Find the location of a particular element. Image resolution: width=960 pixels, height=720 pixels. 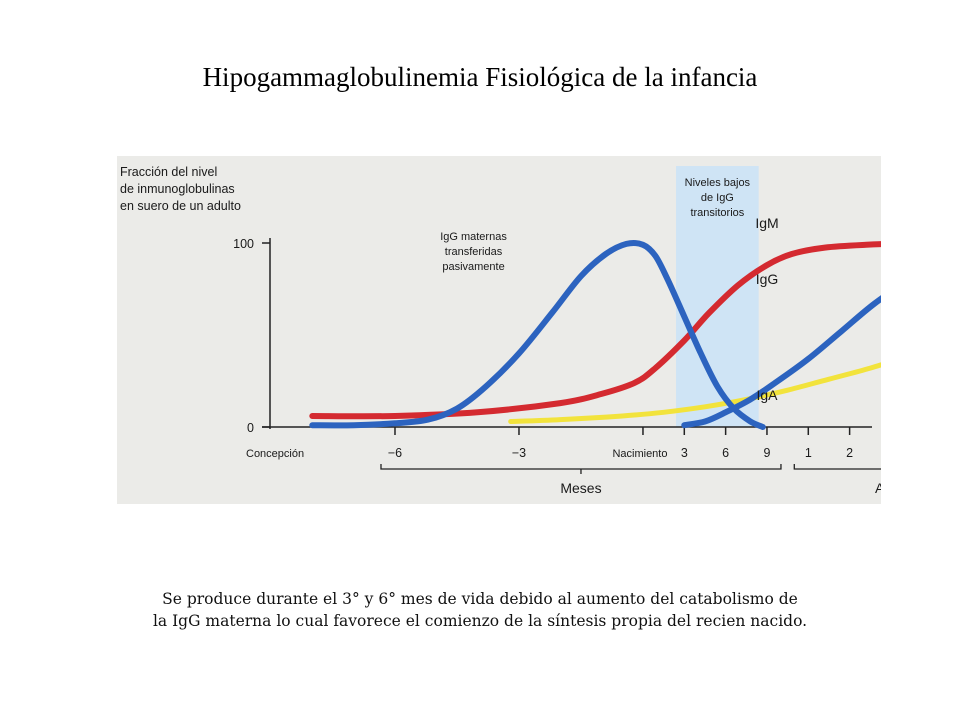

x-group-label: Años is located at coordinates (878, 488).